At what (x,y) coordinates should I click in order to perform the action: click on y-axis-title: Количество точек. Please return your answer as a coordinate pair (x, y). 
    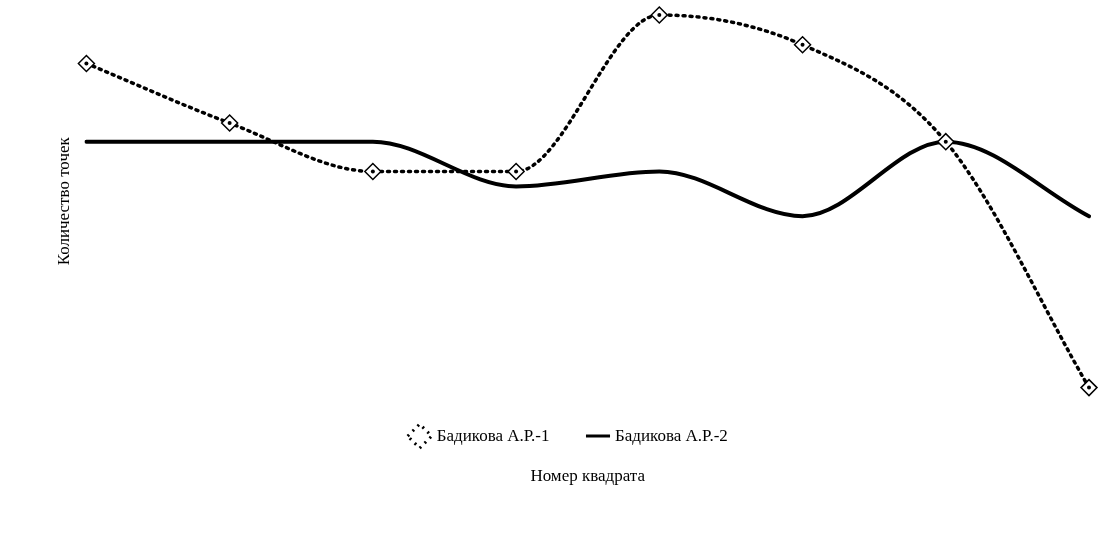
    Looking at the image, I should click on (63, 201).